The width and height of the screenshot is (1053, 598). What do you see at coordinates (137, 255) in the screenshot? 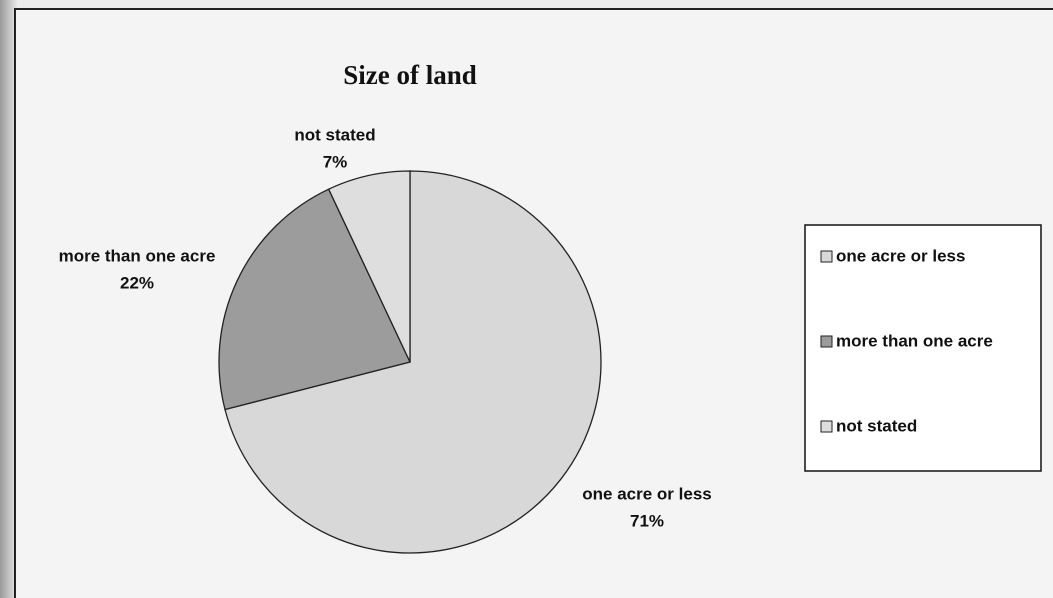
I see `slice-label: more than one acre` at bounding box center [137, 255].